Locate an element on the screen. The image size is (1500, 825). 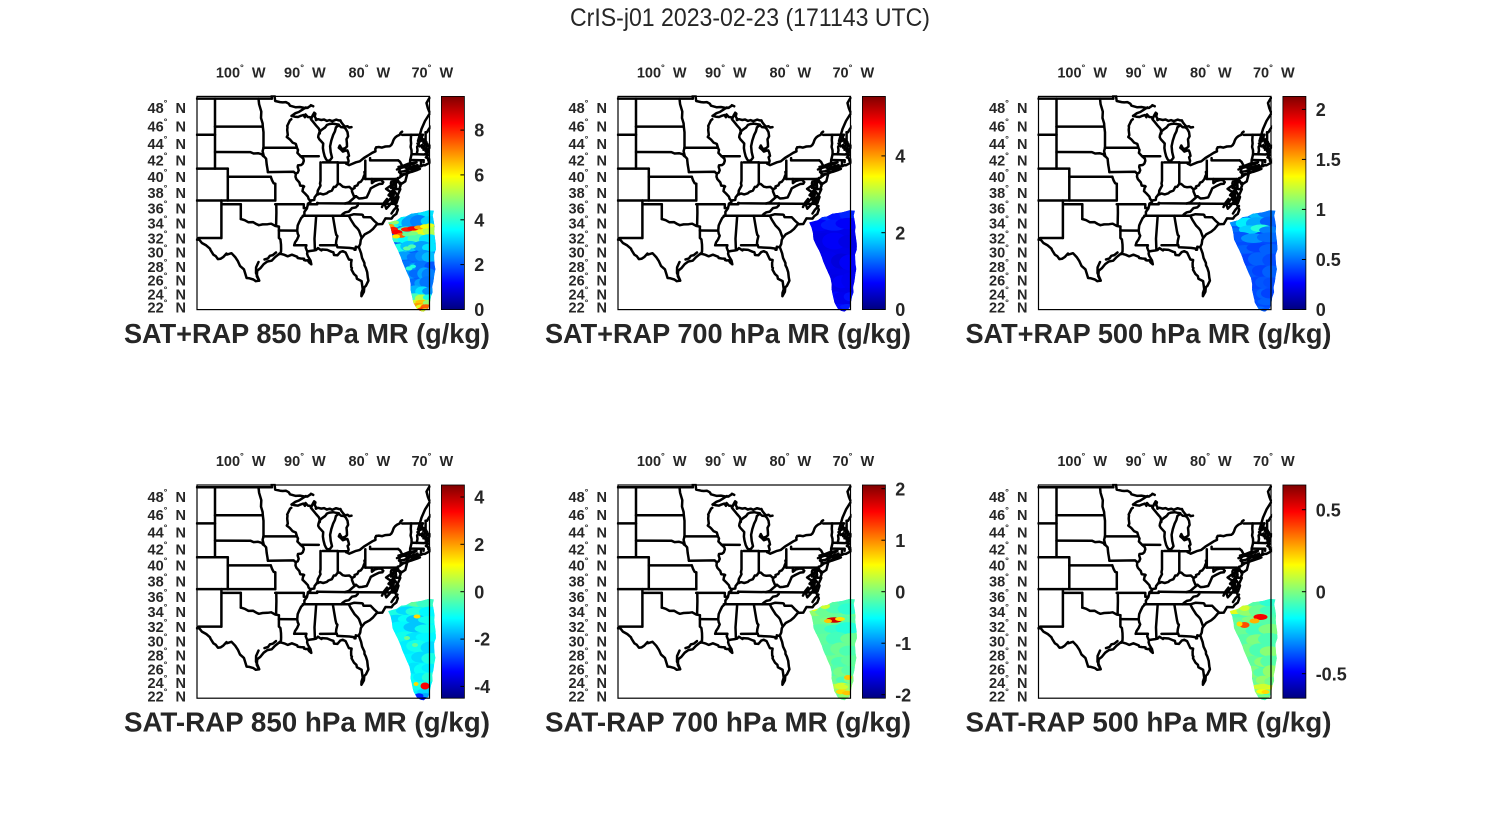
svg-text: SAT+RAP 700 hPa MR (g/kg) is located at coordinates (728, 333).